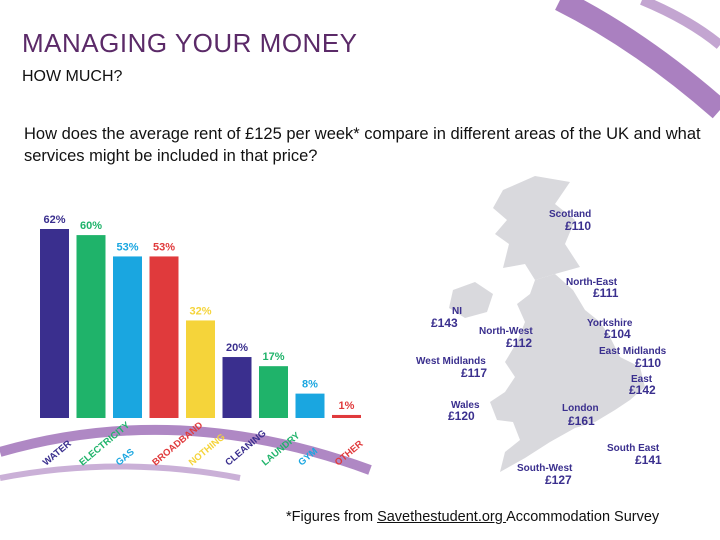 This screenshot has height=540, width=720. I want to click on data-label-gym: 8%, so click(310, 385).